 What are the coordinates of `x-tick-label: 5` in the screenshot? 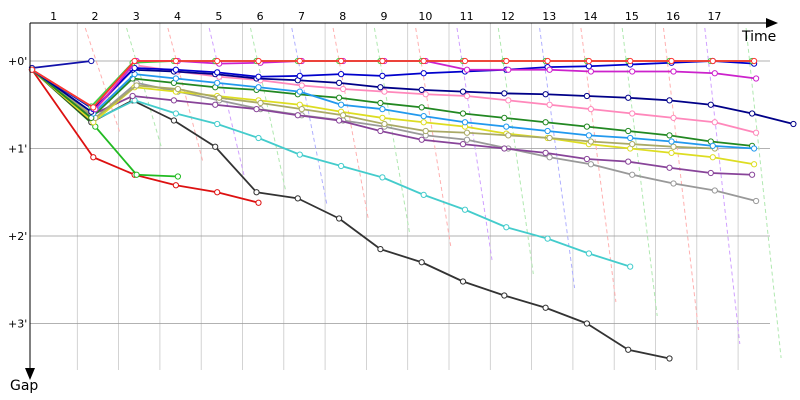 It's located at (218, 16).